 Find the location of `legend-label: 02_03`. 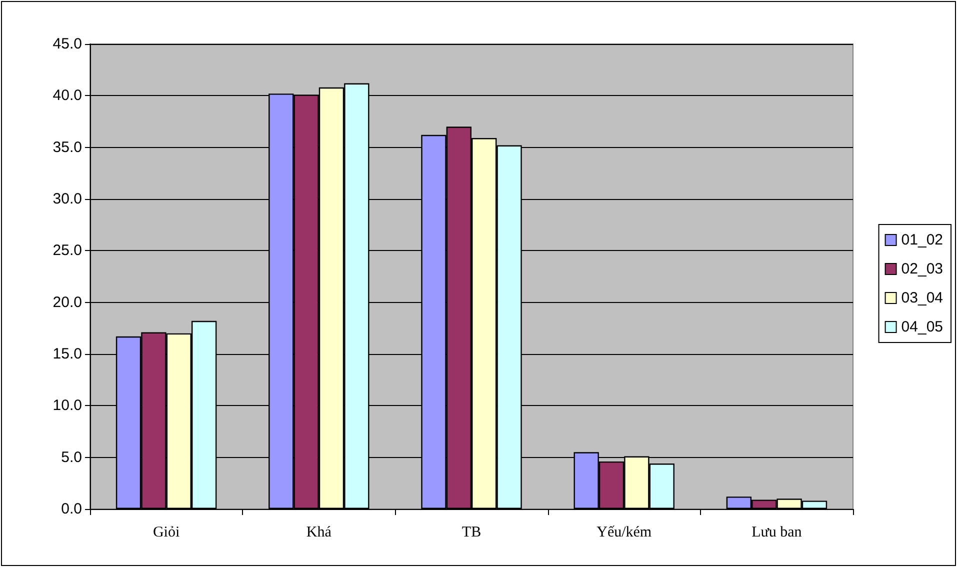

legend-label: 02_03 is located at coordinates (922, 269).